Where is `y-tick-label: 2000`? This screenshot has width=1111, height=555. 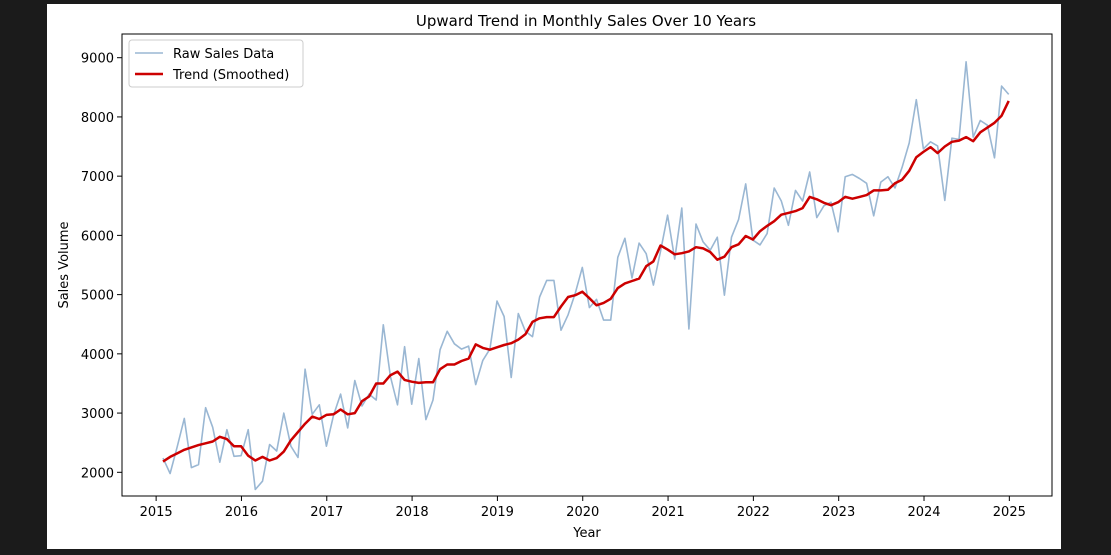 y-tick-label: 2000 is located at coordinates (97, 473).